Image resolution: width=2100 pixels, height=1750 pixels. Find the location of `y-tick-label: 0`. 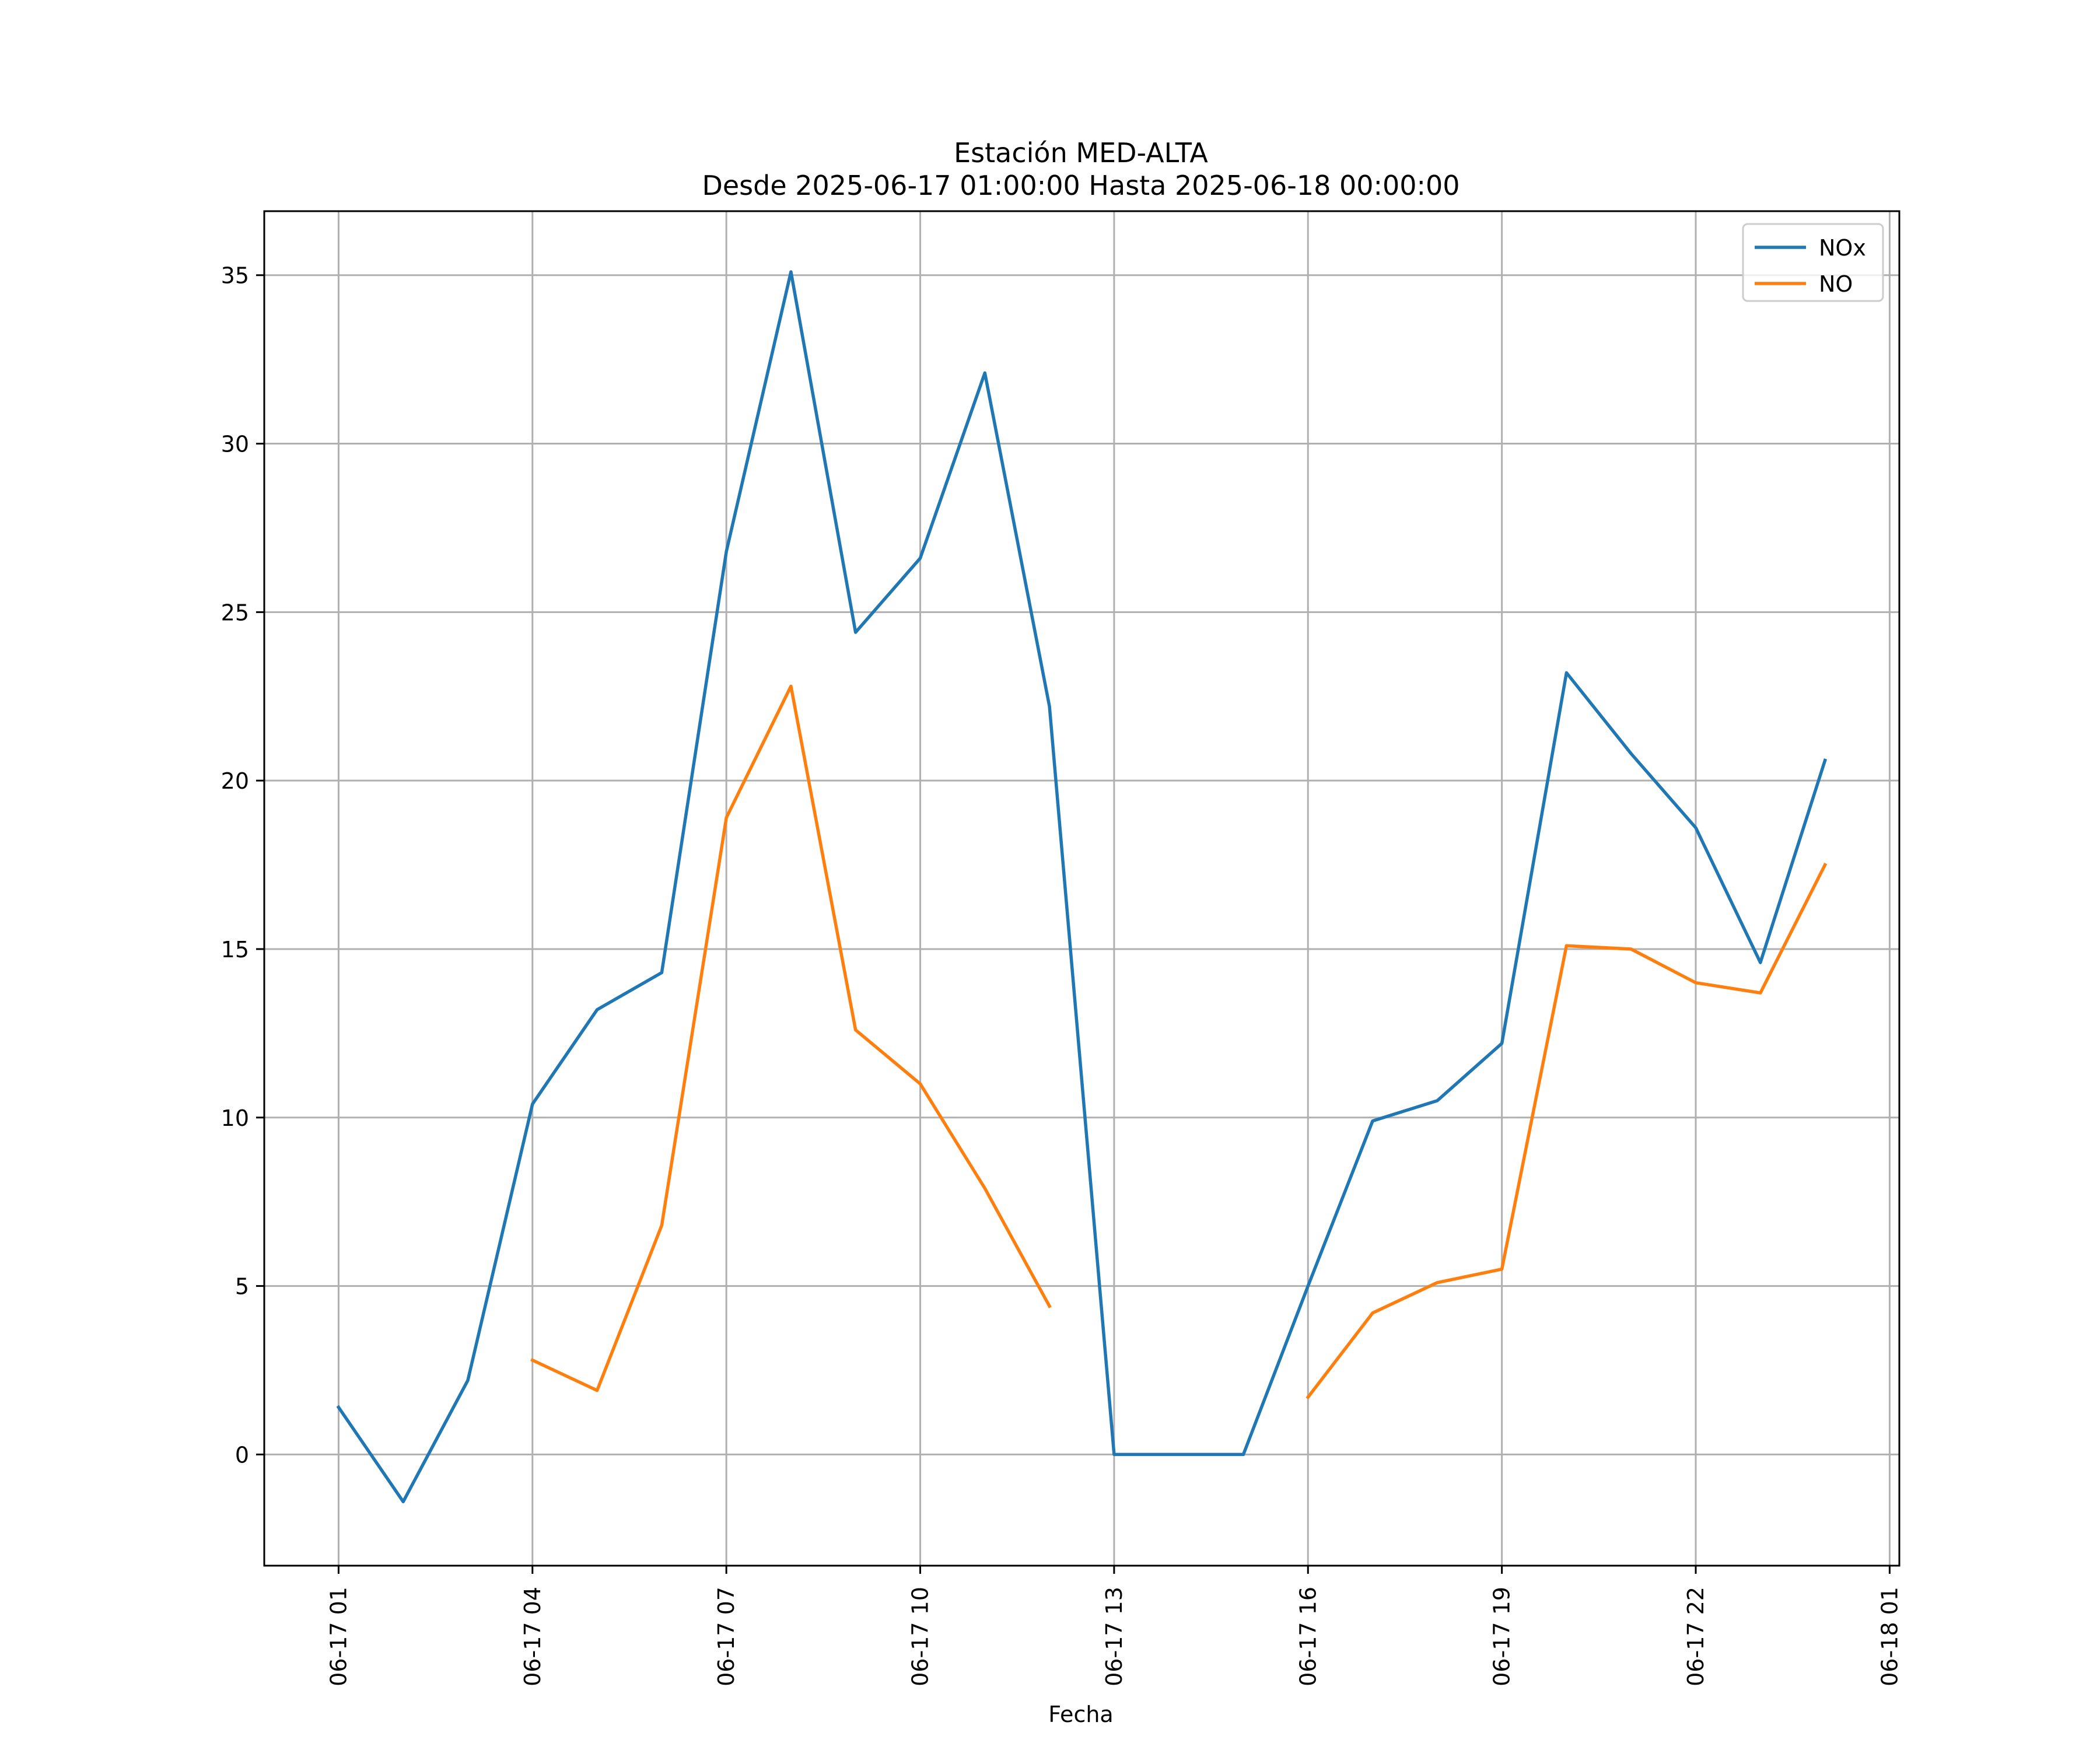

y-tick-label: 0 is located at coordinates (242, 1455).